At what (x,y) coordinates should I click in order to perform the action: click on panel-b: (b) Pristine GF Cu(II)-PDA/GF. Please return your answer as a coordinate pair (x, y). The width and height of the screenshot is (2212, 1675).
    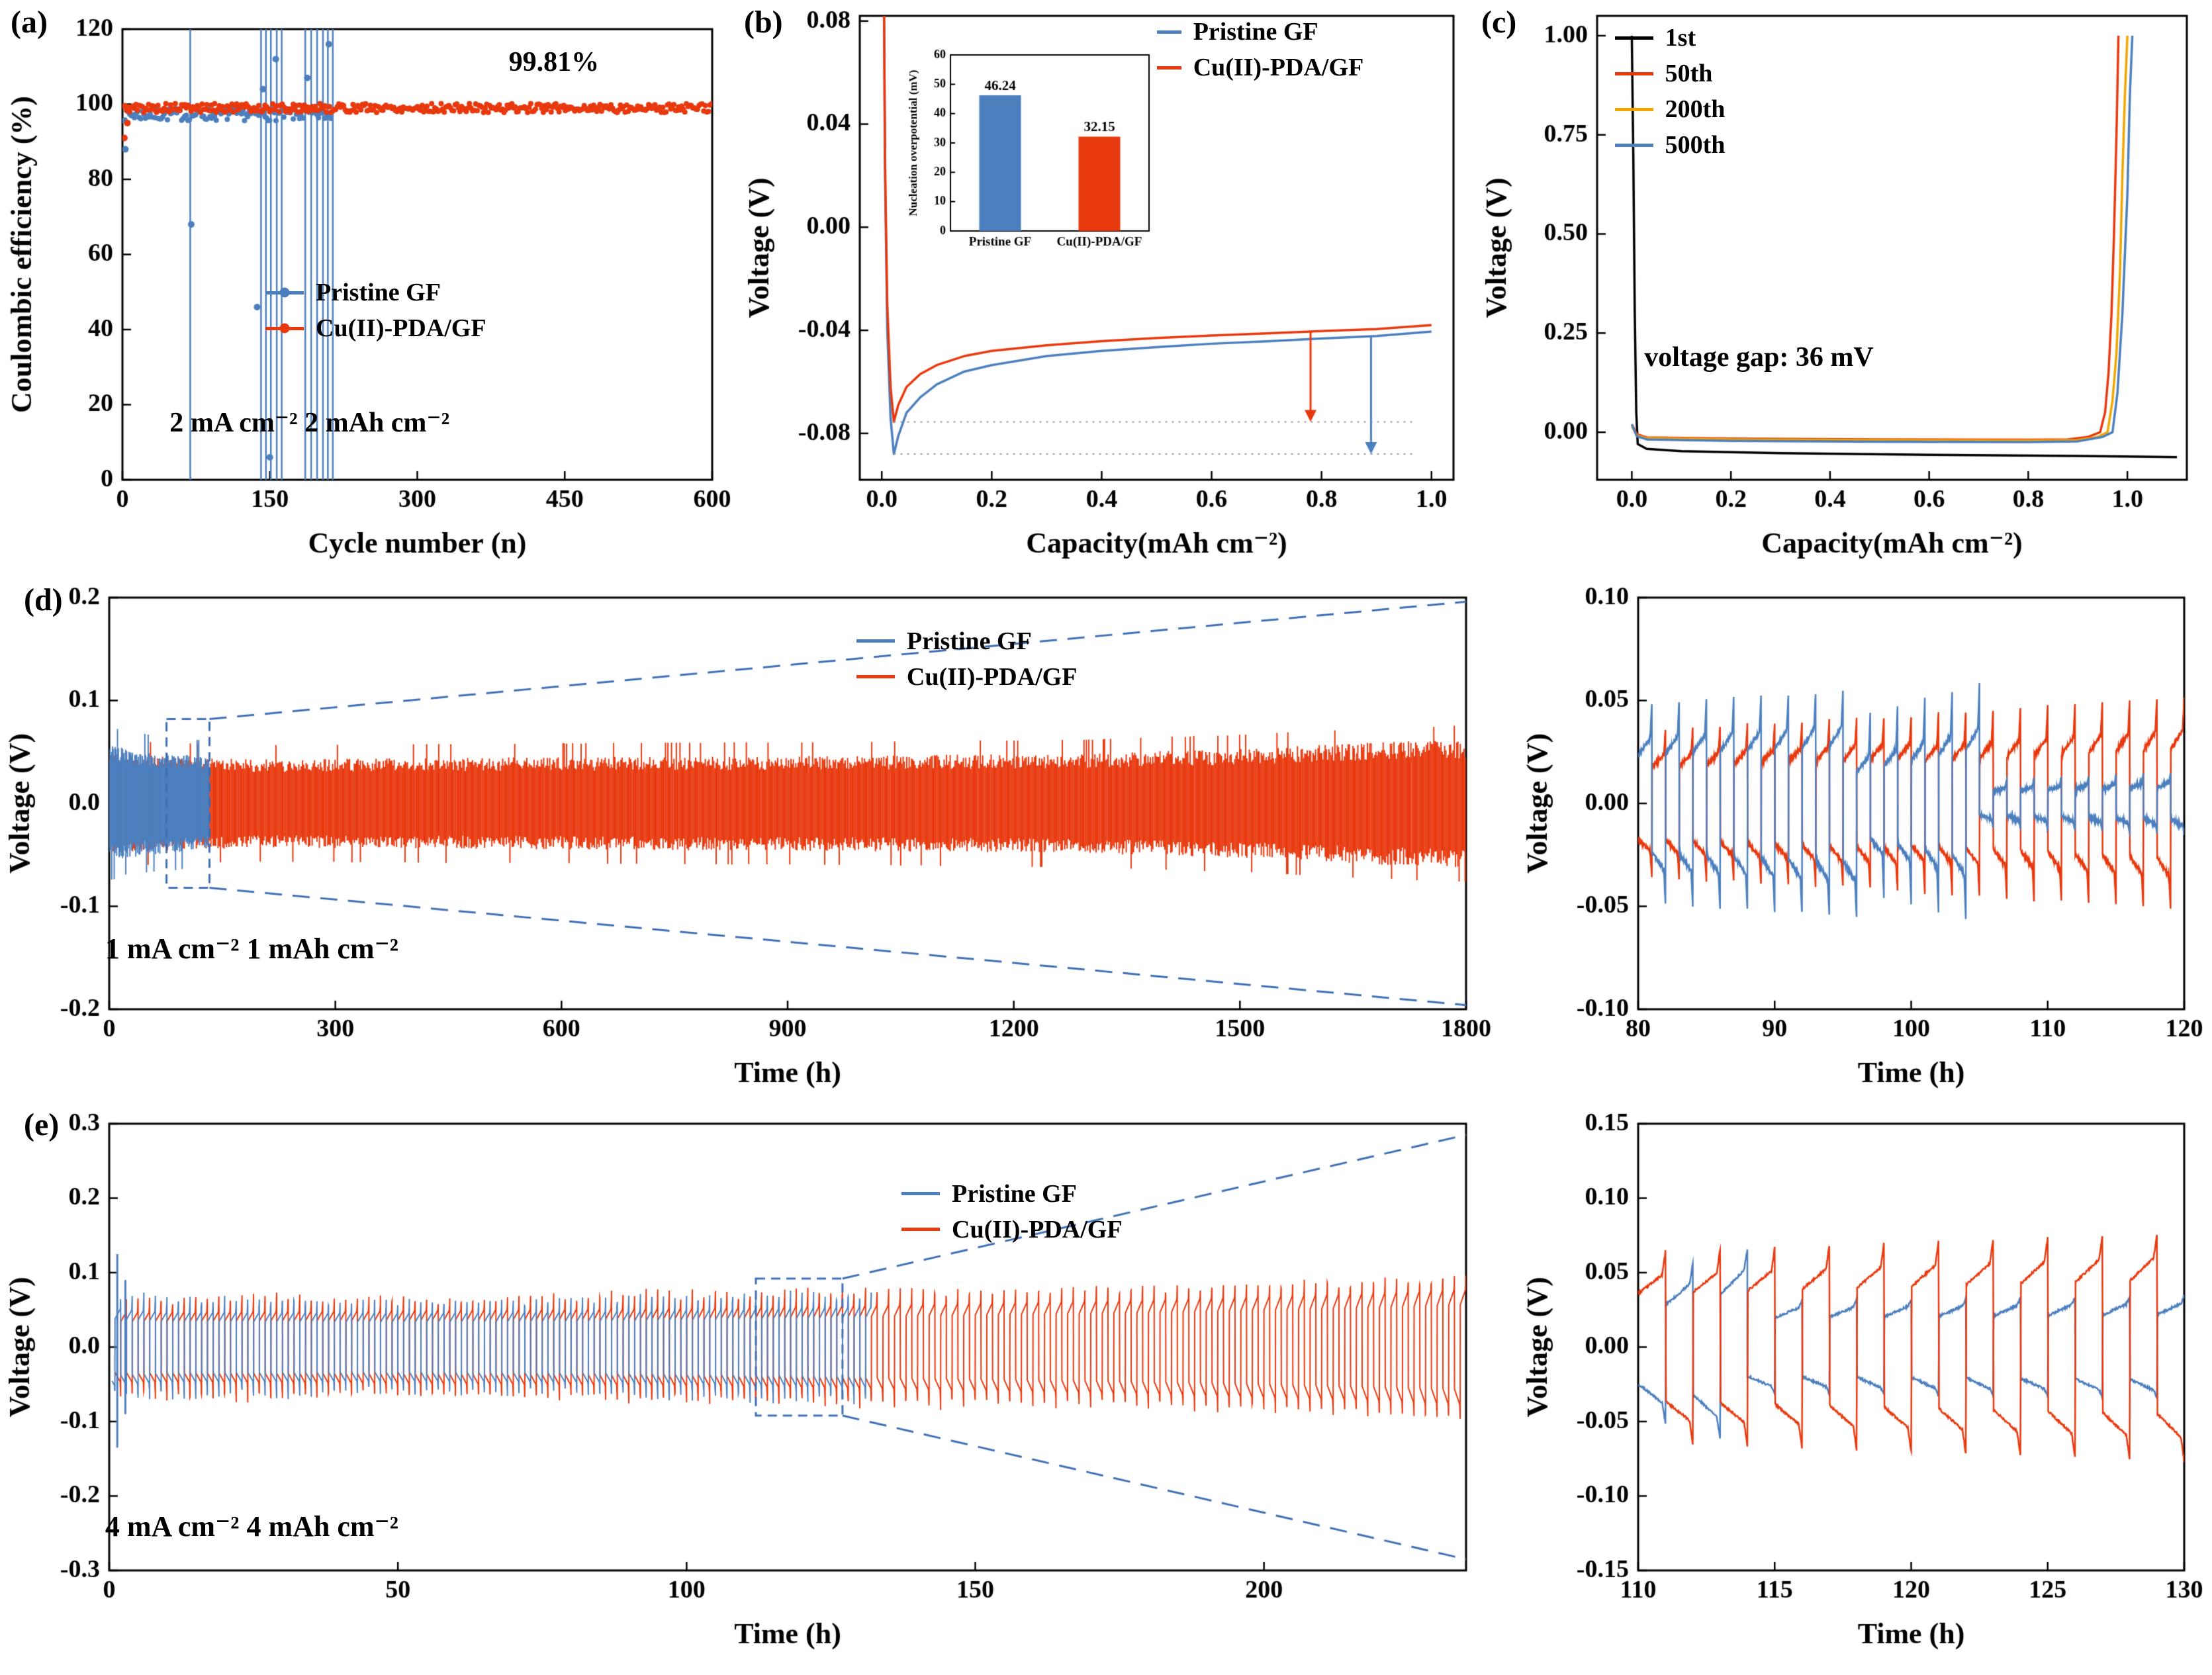
    Looking at the image, I should click on (1106, 289).